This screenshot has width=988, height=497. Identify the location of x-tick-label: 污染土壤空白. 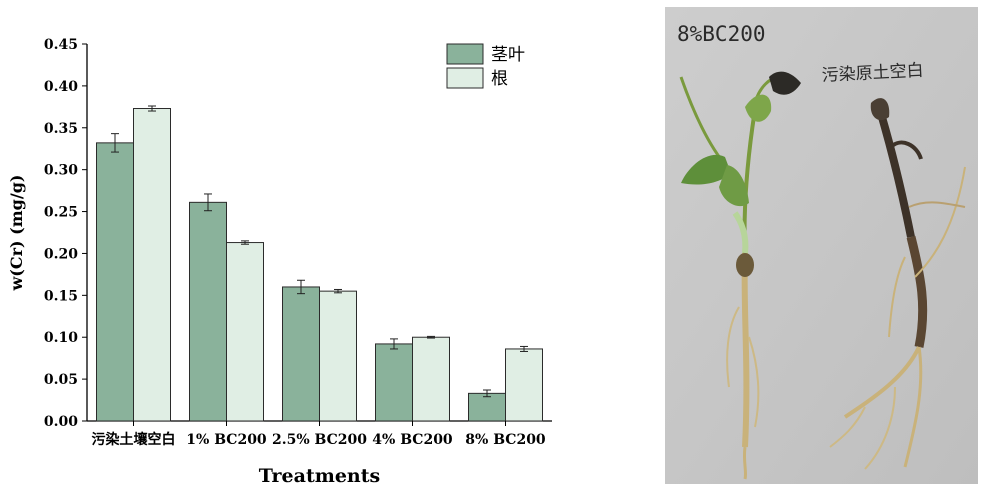
(134, 439).